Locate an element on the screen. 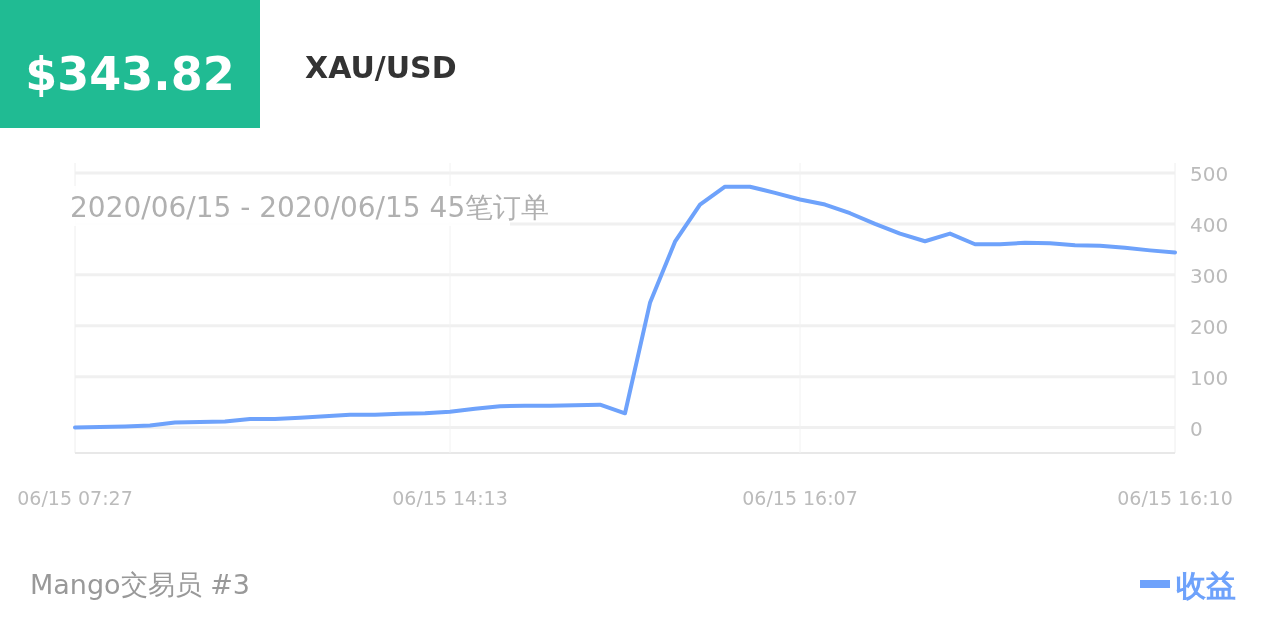 Image resolution: width=1266 pixels, height=633 pixels. y-tick-label: 400 is located at coordinates (1209, 224).